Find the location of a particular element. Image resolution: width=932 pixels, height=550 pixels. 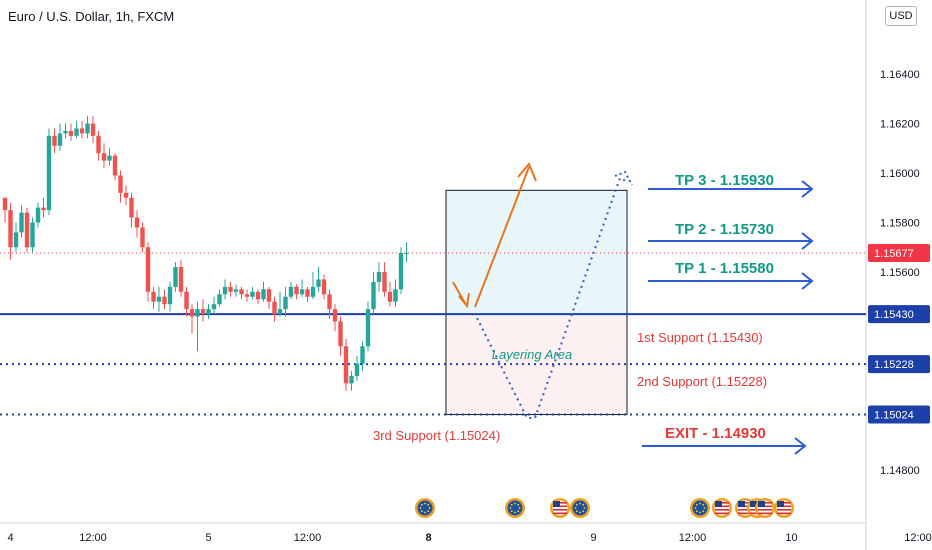

support-badge-2-bg is located at coordinates (899, 364).